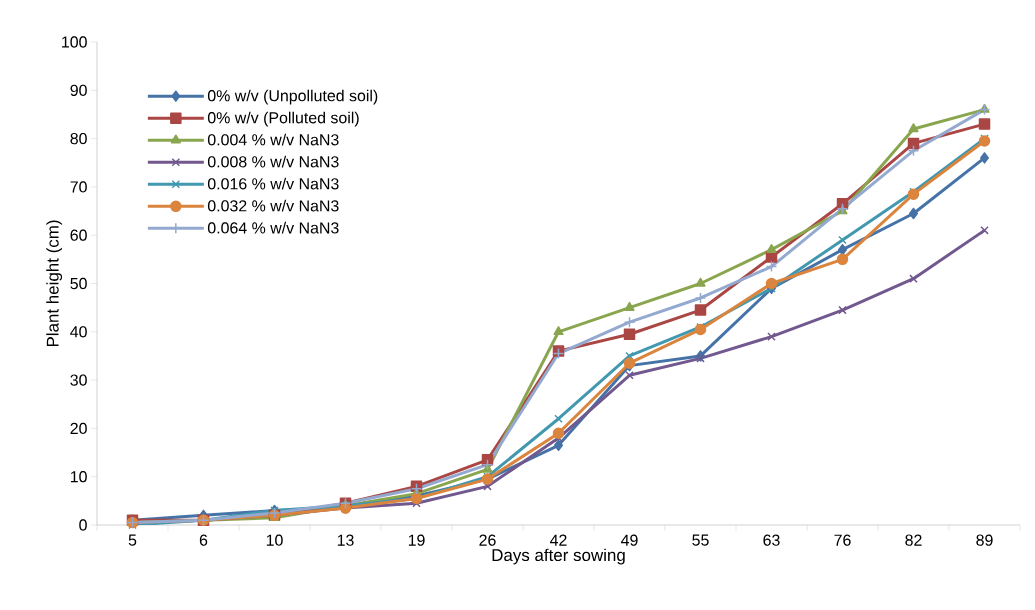  What do you see at coordinates (771, 540) in the screenshot?
I see `x-tick-label: 63` at bounding box center [771, 540].